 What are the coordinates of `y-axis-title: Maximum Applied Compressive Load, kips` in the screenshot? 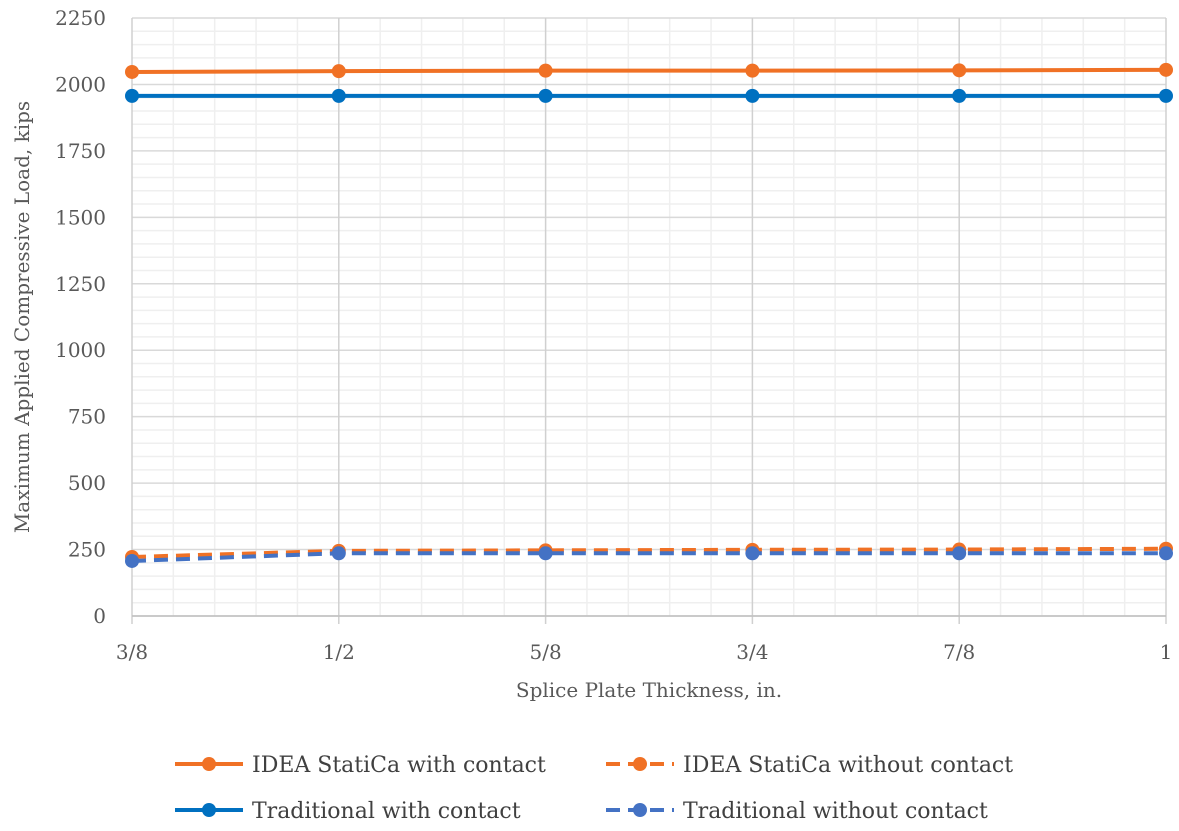 It's located at (22, 317).